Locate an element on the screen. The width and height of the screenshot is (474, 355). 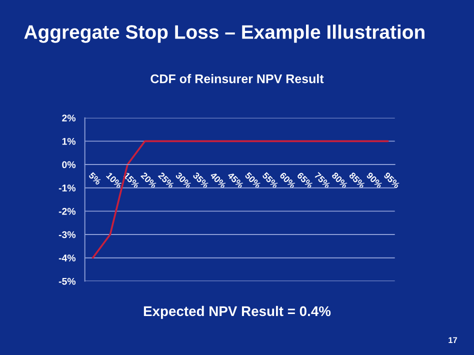
y-tick-label: -1% is located at coordinates (67, 188).